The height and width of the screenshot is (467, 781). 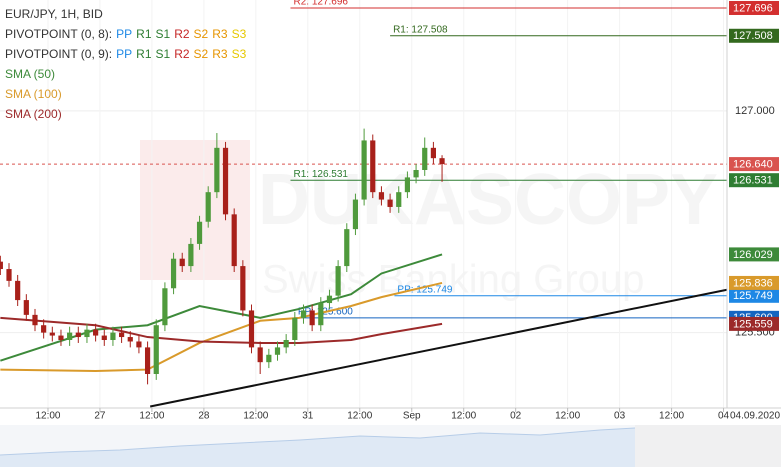 I want to click on price-badge-label: 127.508, so click(x=753, y=36).